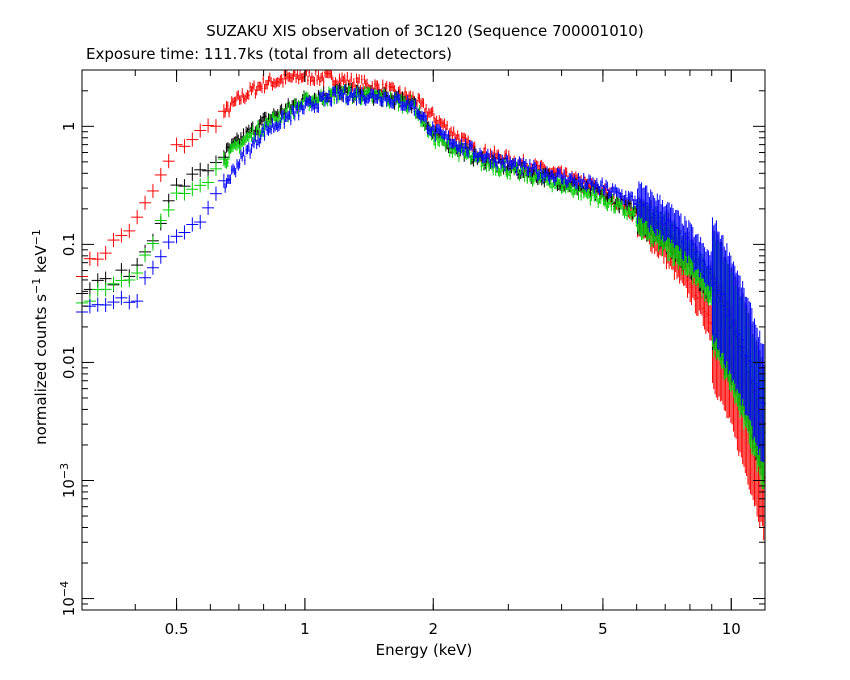 This screenshot has width=850, height=680. I want to click on y-axis-label: normalized counts s−1 keV−1, so click(40, 337).